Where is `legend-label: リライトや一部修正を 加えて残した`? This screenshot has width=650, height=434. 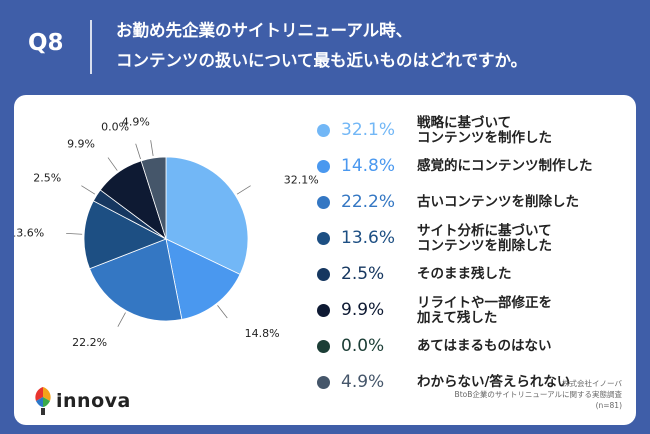 legend-label: リライトや一部修正を 加えて残した is located at coordinates (524, 311).